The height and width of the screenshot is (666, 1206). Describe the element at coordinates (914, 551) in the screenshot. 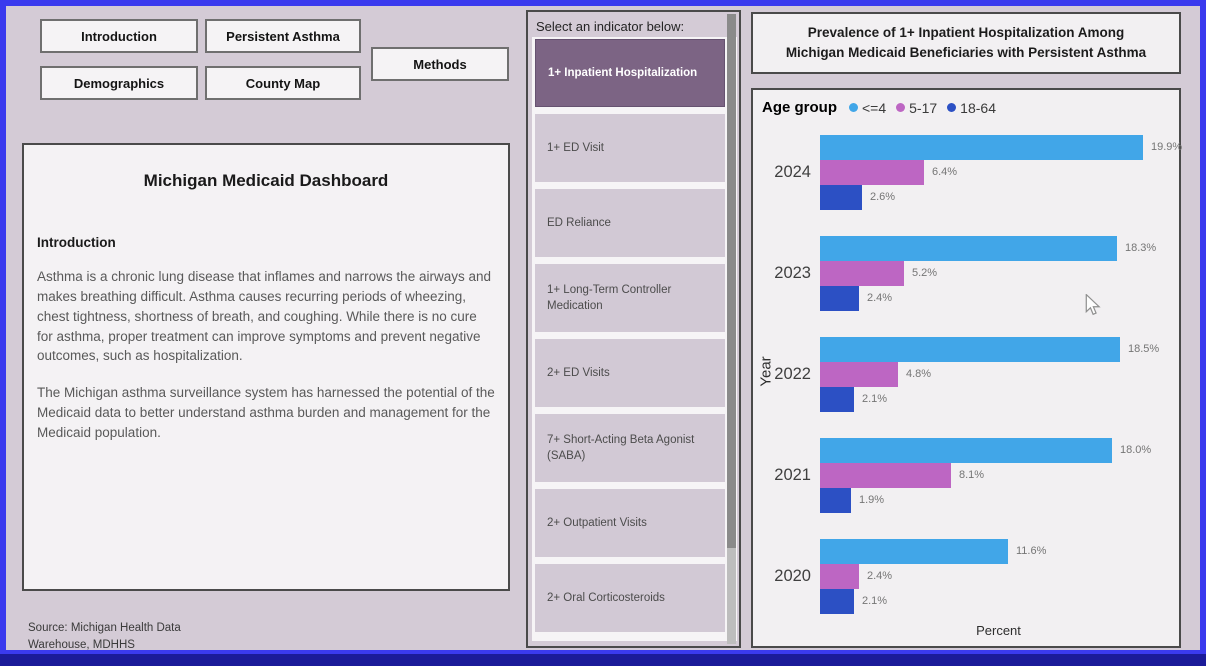

I see `bar-<=4-2020` at that location.